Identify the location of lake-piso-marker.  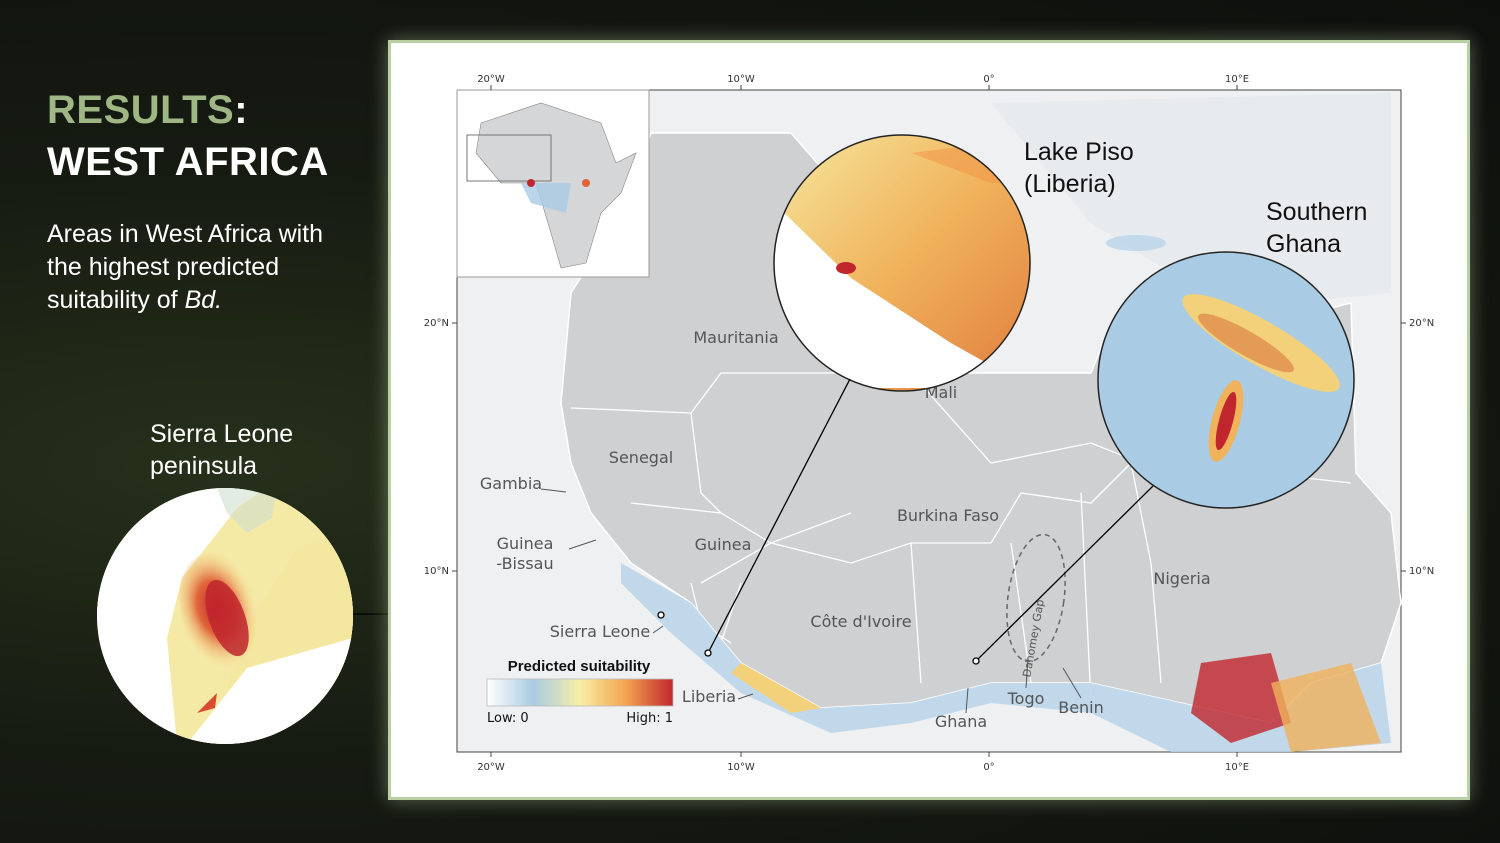
(708, 653).